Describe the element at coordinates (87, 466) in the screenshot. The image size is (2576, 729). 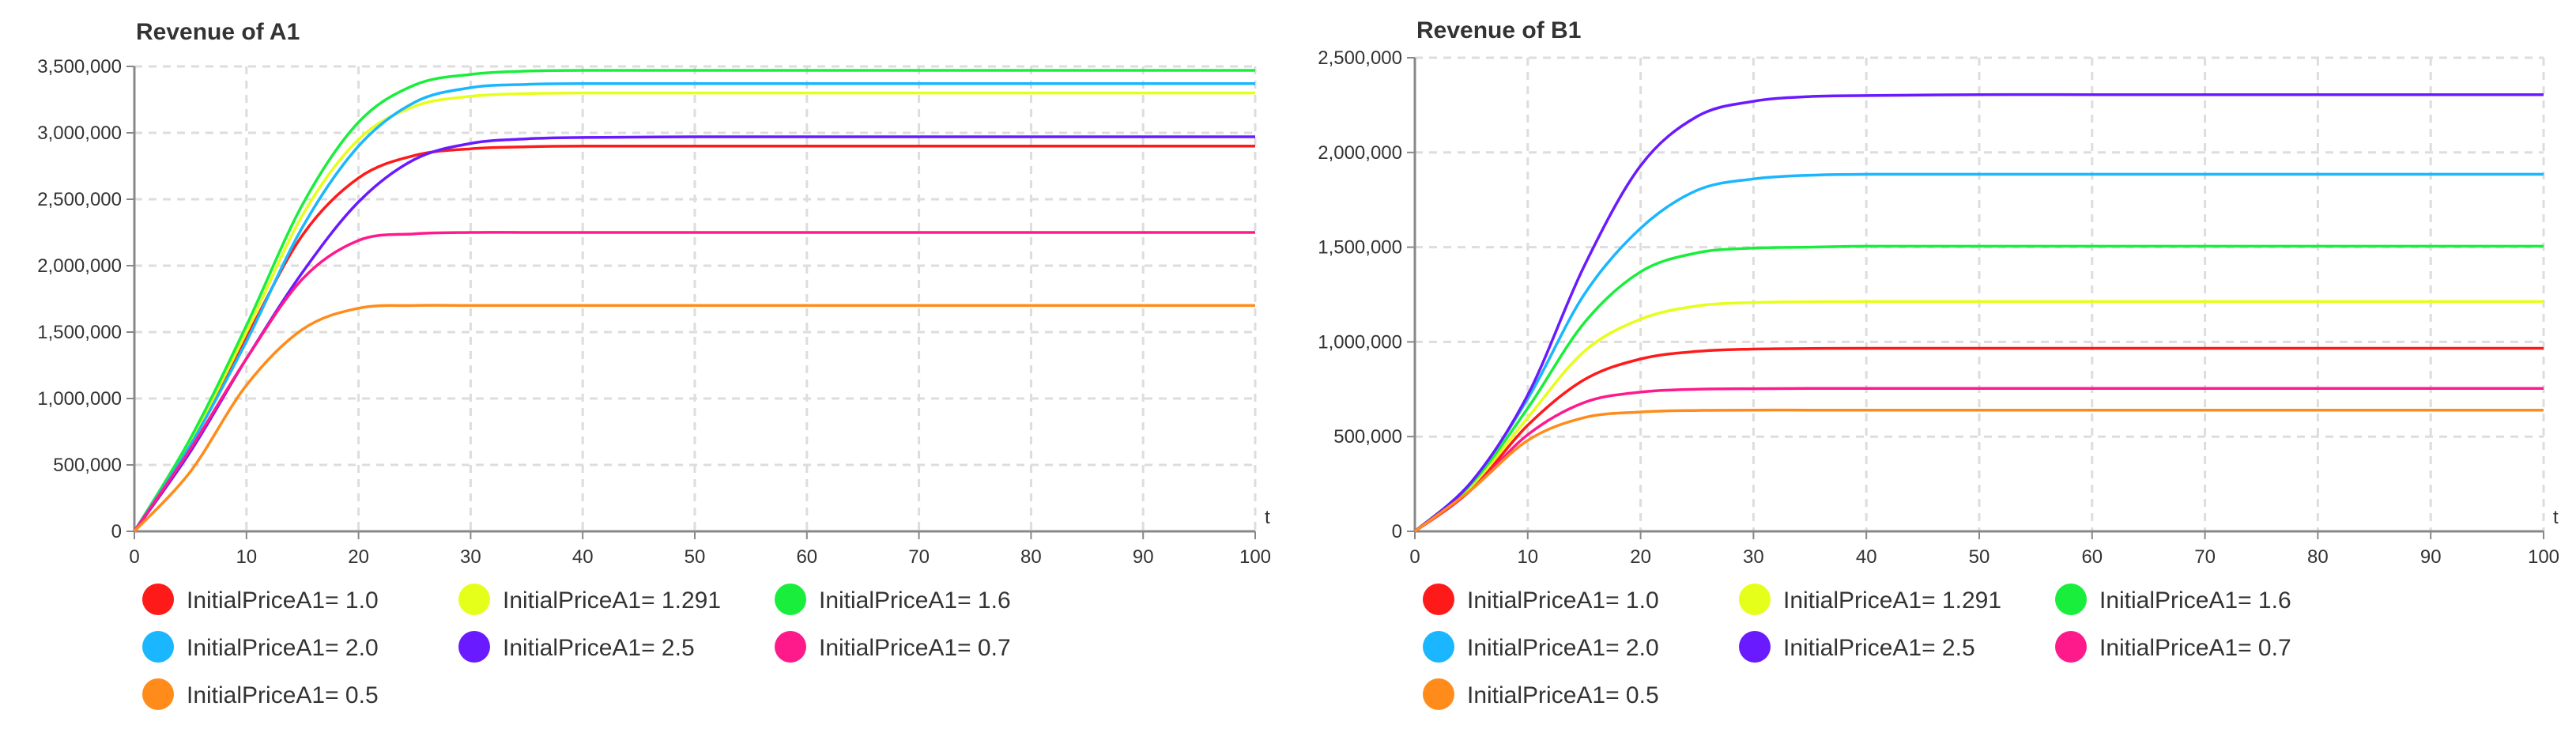
I see `y-tick-label: 500,000` at that location.